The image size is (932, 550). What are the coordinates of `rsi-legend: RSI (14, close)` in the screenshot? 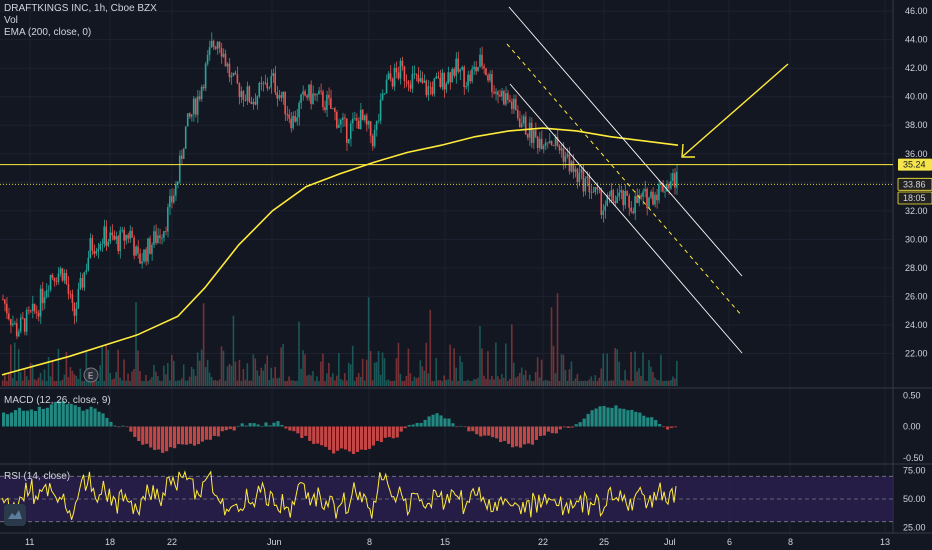 It's located at (37, 476).